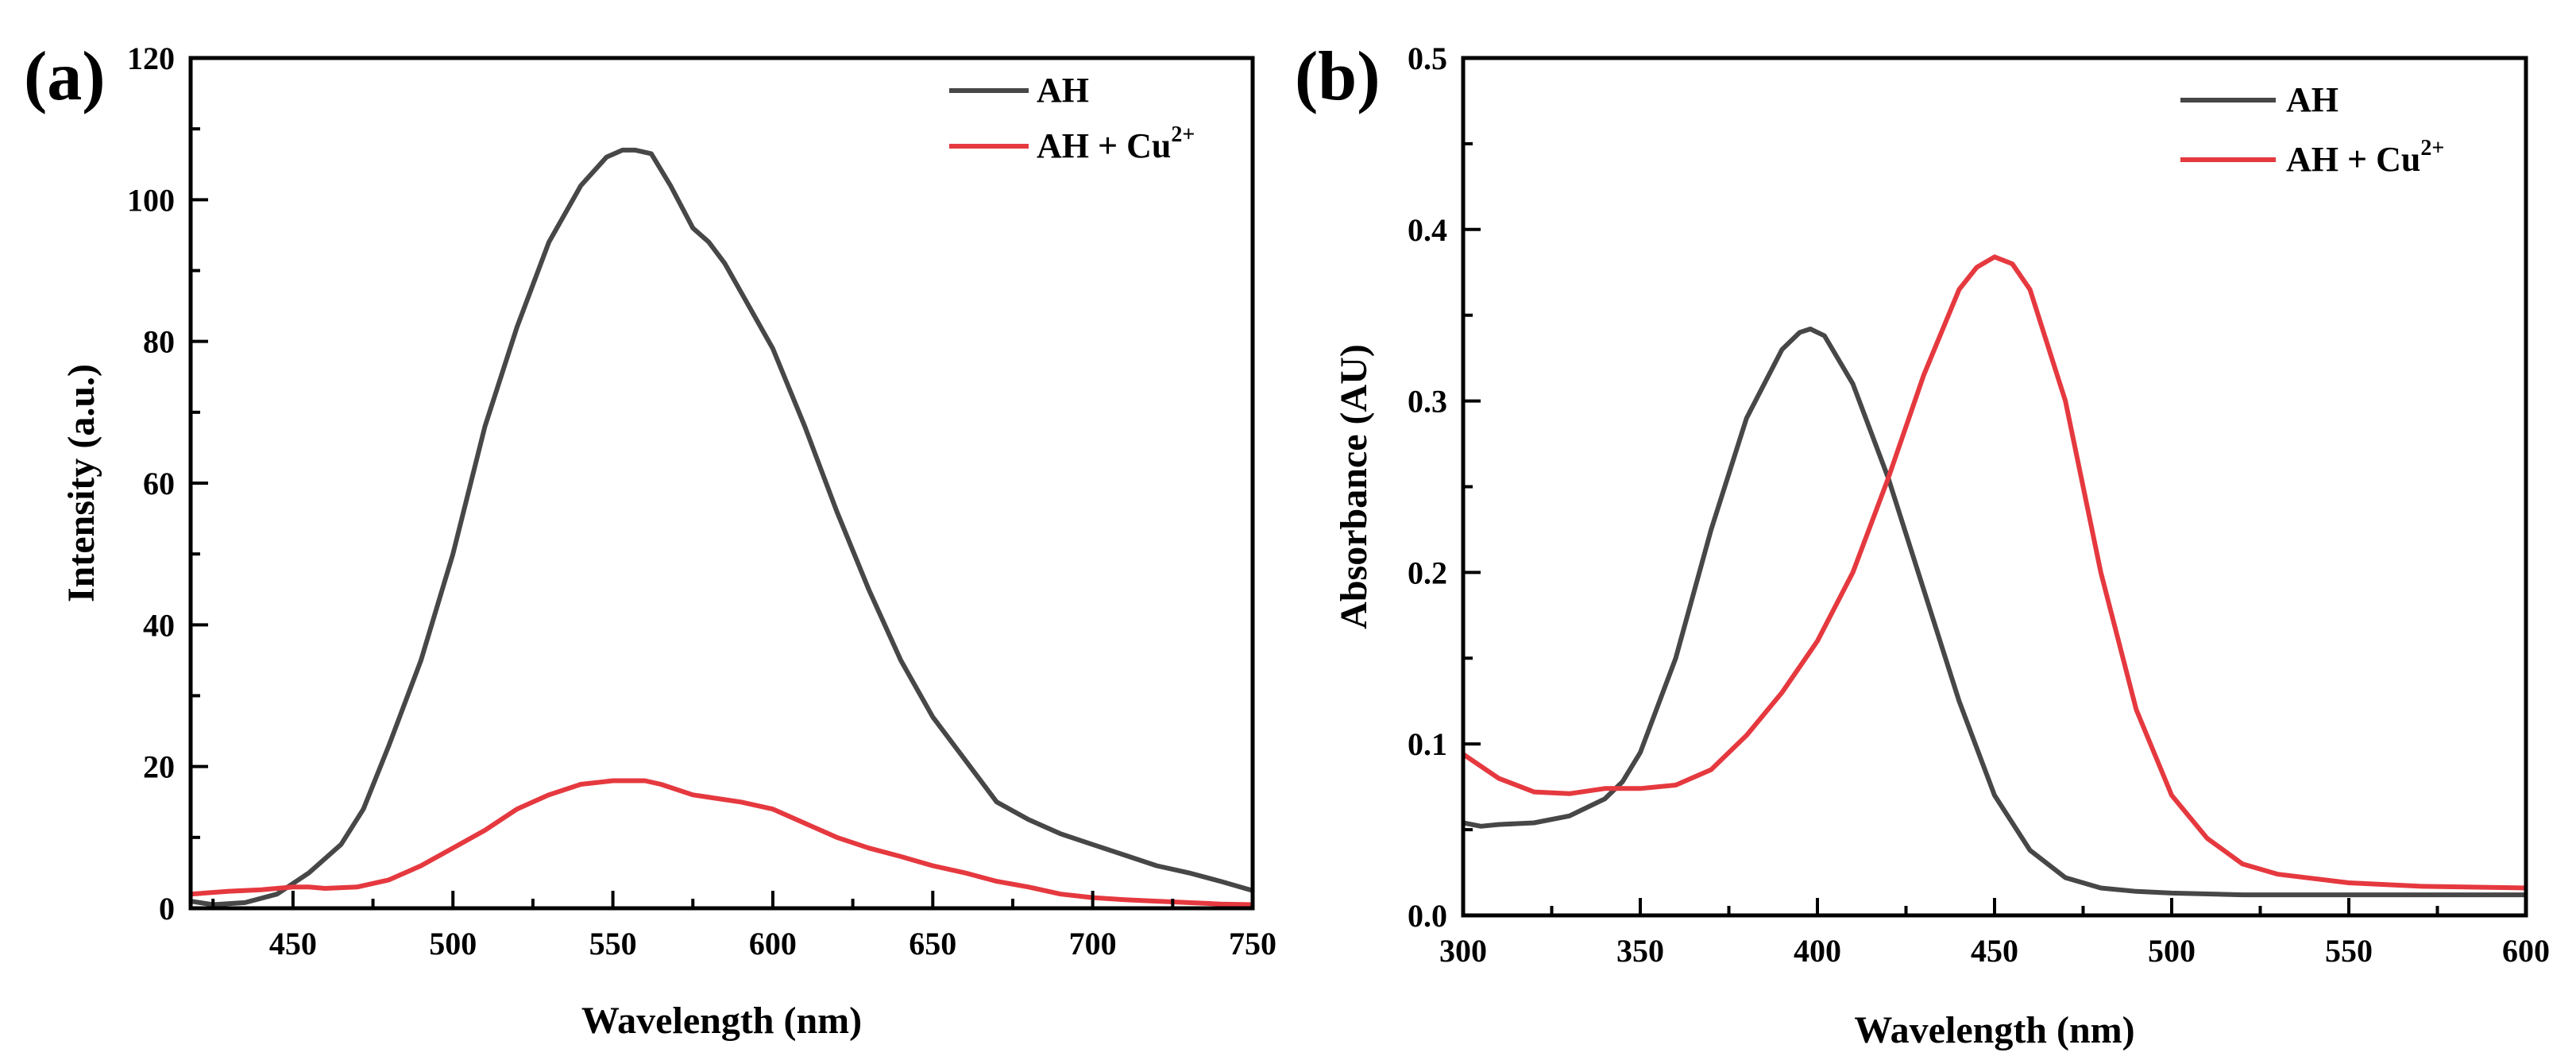  Describe the element at coordinates (933, 943) in the screenshot. I see `x-tick-label: 650` at that location.